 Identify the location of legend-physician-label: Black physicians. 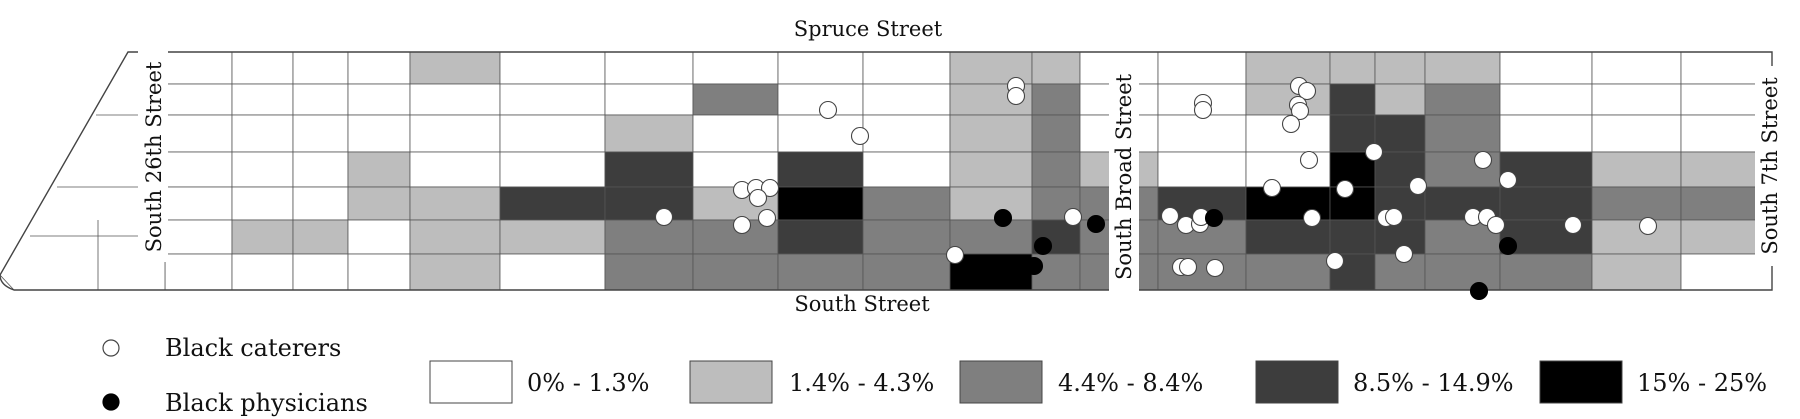
(266, 403).